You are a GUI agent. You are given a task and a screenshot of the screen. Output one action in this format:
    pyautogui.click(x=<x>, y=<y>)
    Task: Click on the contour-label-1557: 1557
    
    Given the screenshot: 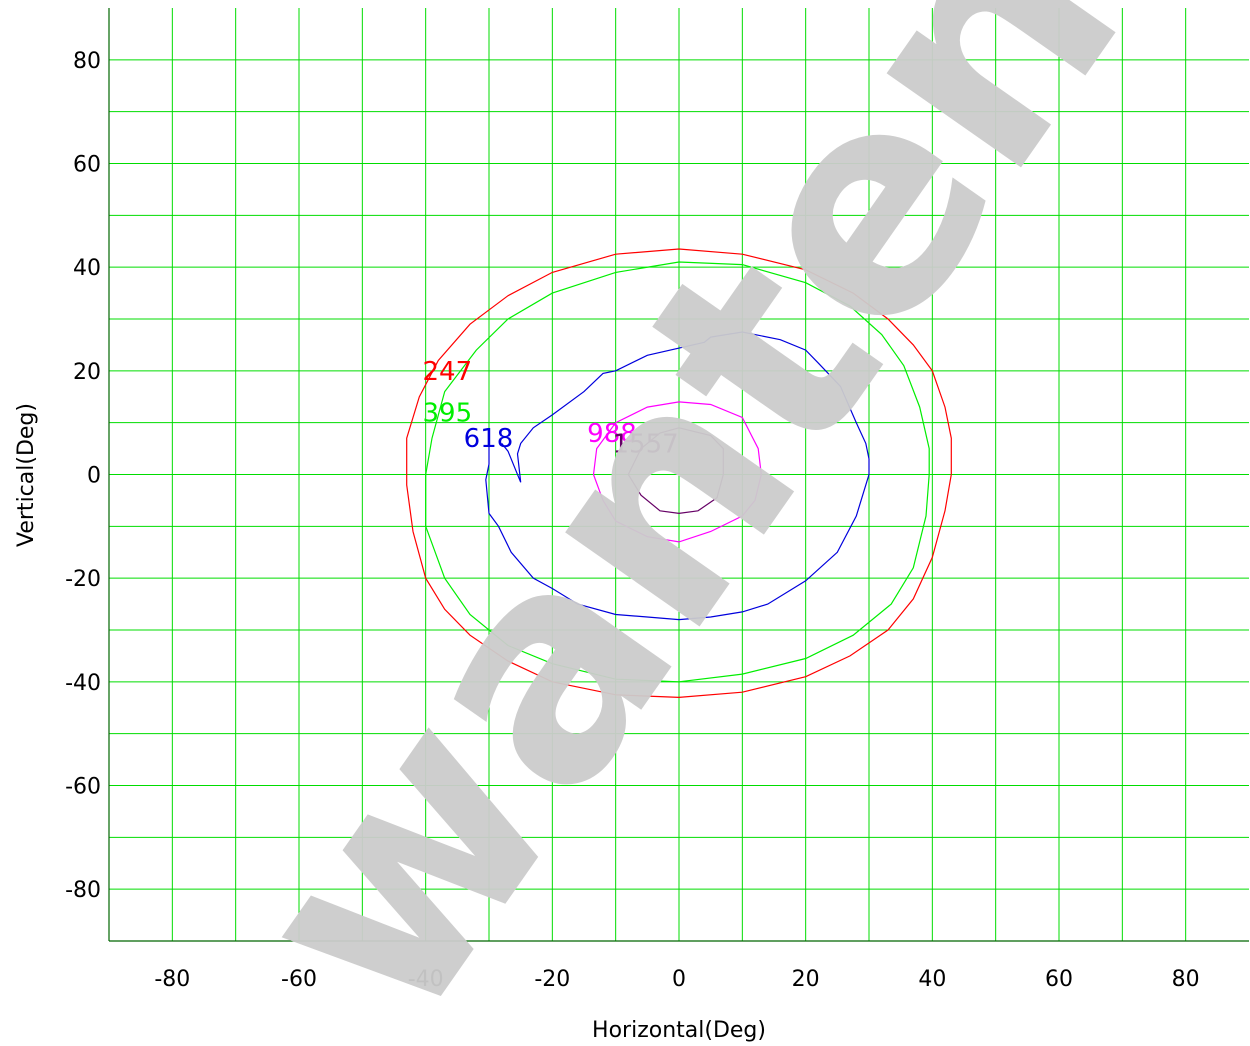 What is the action you would take?
    pyautogui.click(x=646, y=444)
    